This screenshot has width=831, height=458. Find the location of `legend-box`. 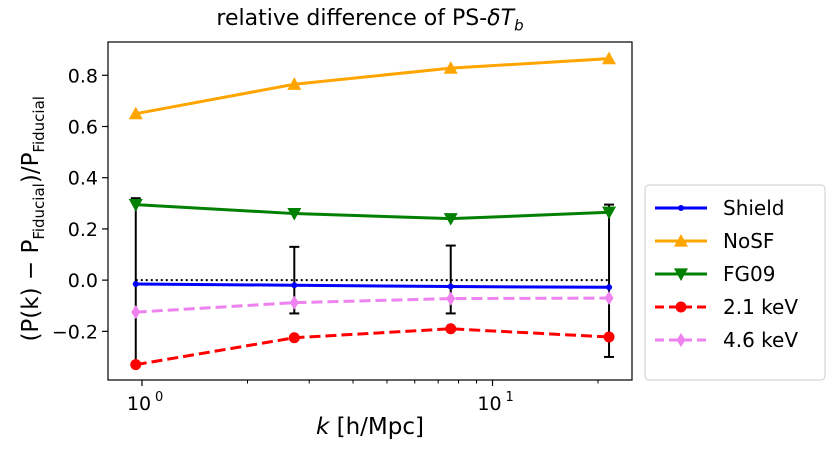

legend-box is located at coordinates (735, 282).